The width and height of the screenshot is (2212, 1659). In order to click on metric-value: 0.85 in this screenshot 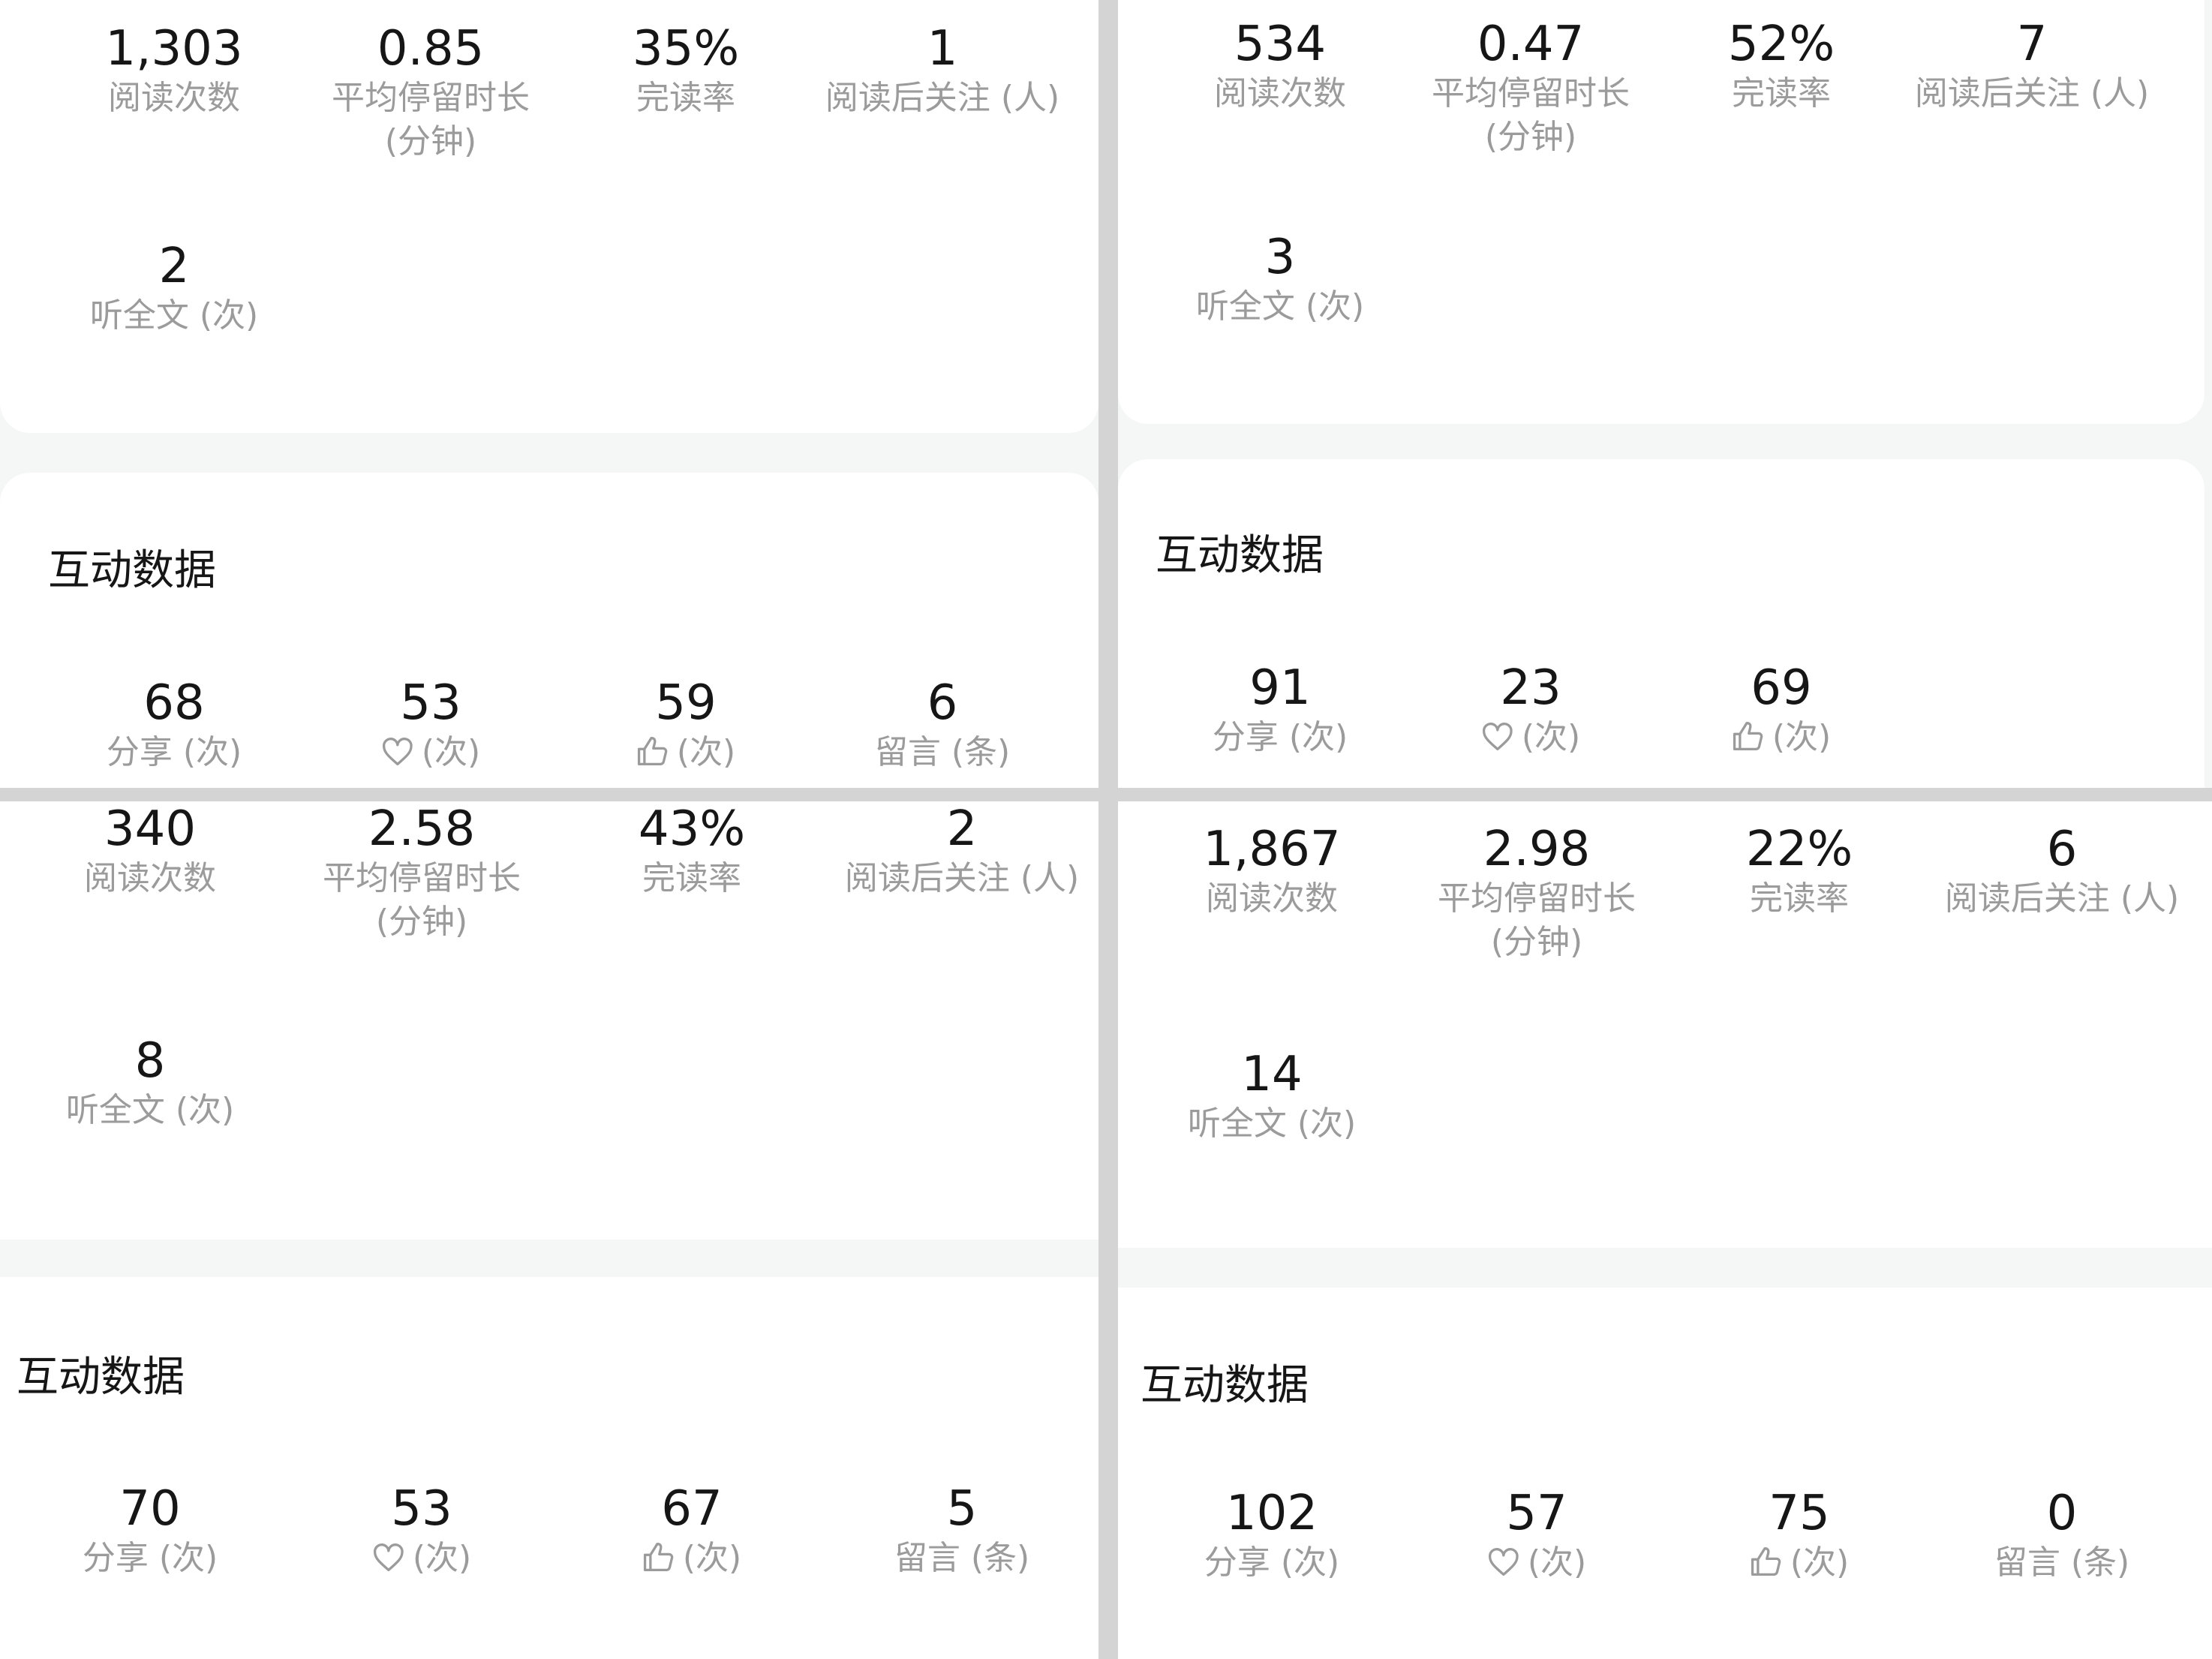, I will do `click(431, 49)`.